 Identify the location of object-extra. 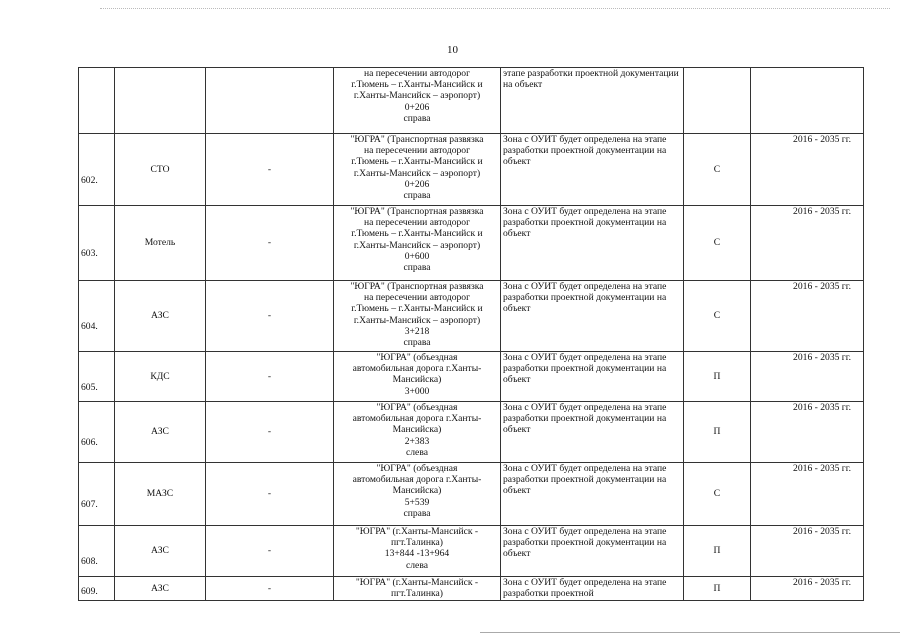
(269, 100).